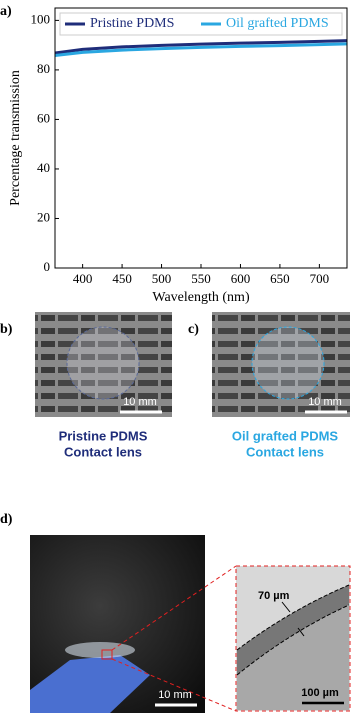  Describe the element at coordinates (43, 167) in the screenshot. I see `y-tick-label: 40` at that location.